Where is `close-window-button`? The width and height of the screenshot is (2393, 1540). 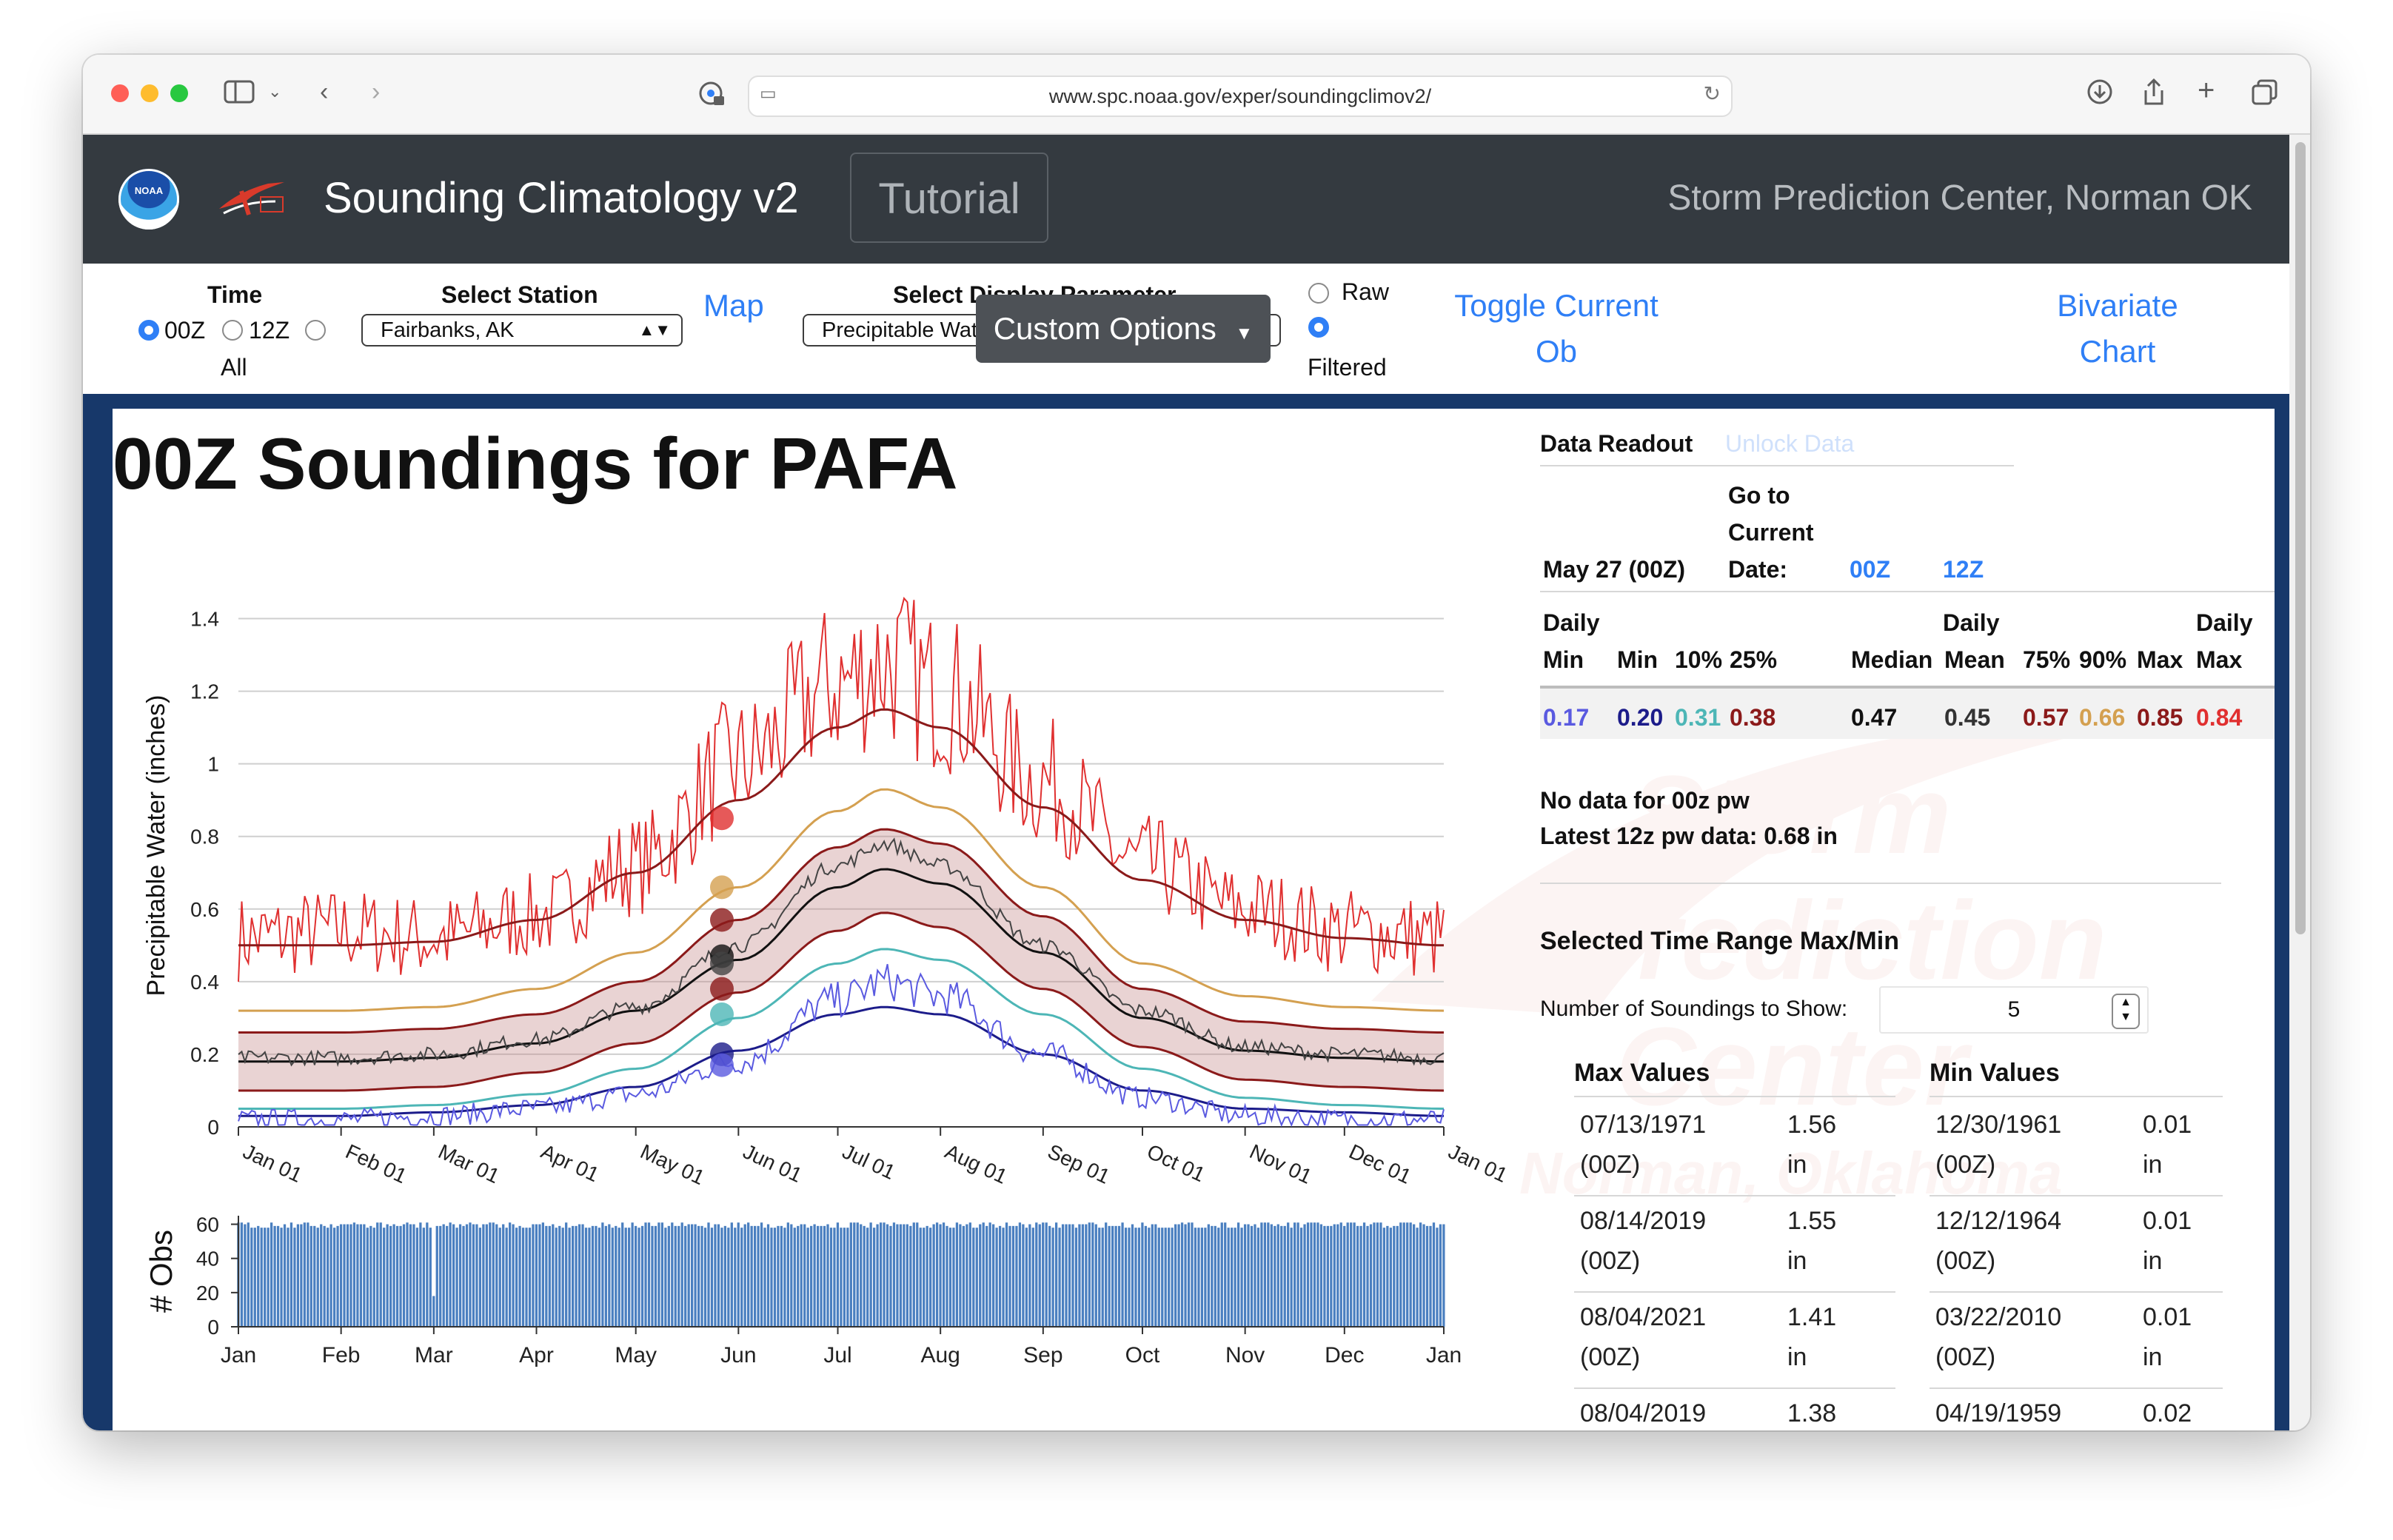 close-window-button is located at coordinates (120, 93).